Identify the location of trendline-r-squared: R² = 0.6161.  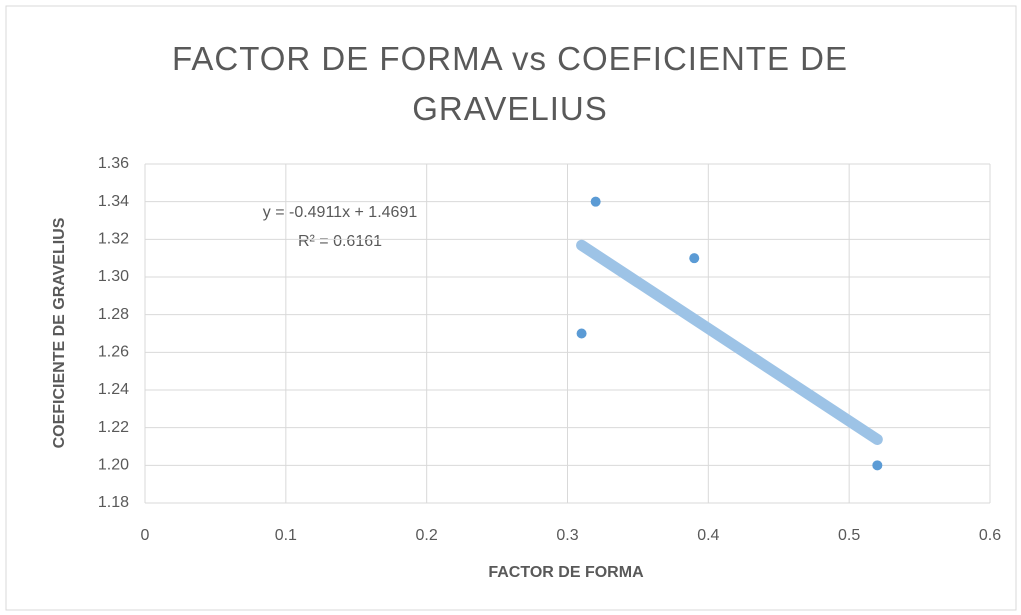
(340, 241).